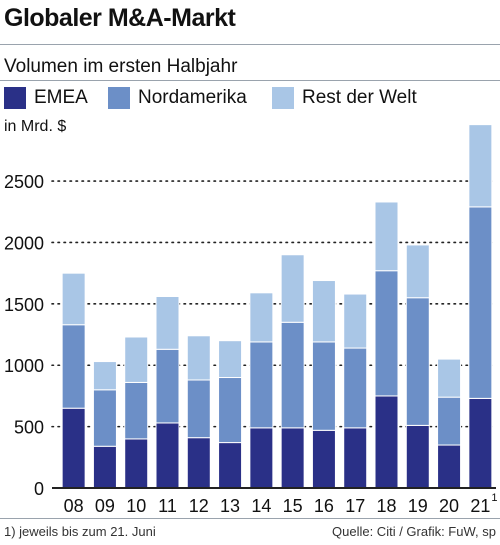 The image size is (500, 545). I want to click on y-tick-label-2500: 2500, so click(24, 182).